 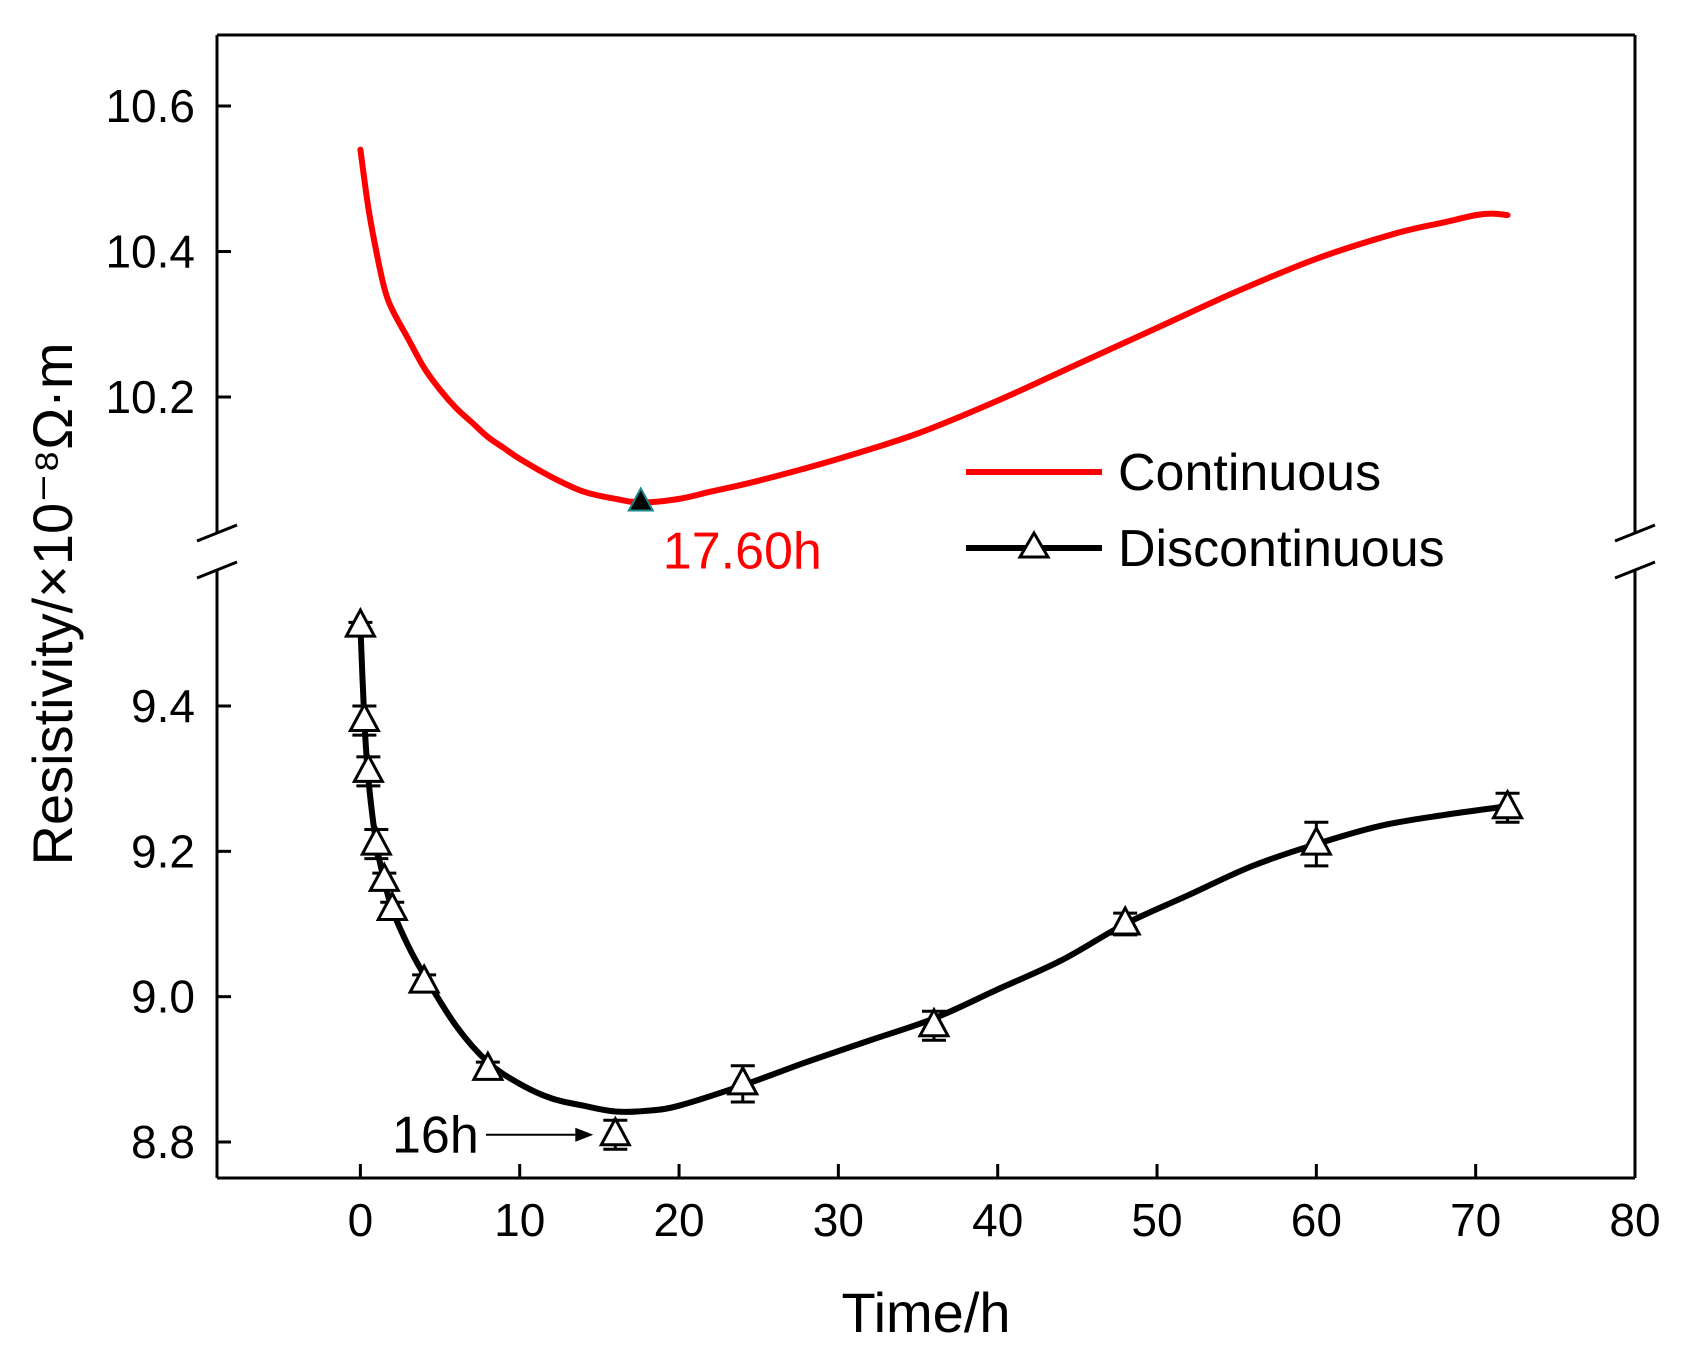 What do you see at coordinates (926, 551) in the screenshot?
I see `axis-break-marks` at bounding box center [926, 551].